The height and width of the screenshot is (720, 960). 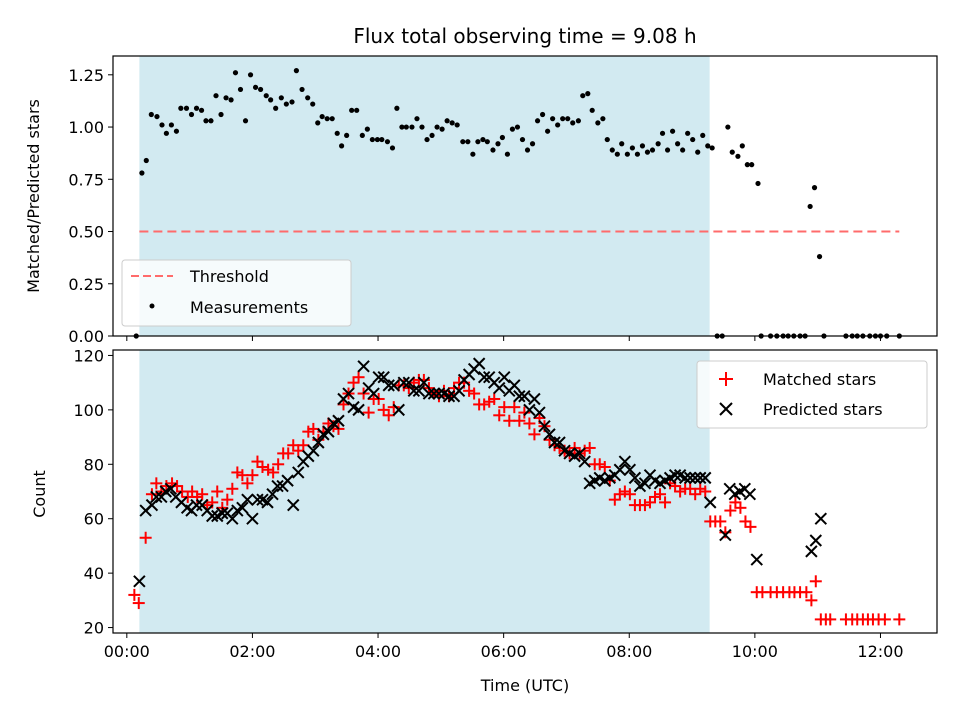 I want to click on legend-matched-swatch, so click(x=726, y=379).